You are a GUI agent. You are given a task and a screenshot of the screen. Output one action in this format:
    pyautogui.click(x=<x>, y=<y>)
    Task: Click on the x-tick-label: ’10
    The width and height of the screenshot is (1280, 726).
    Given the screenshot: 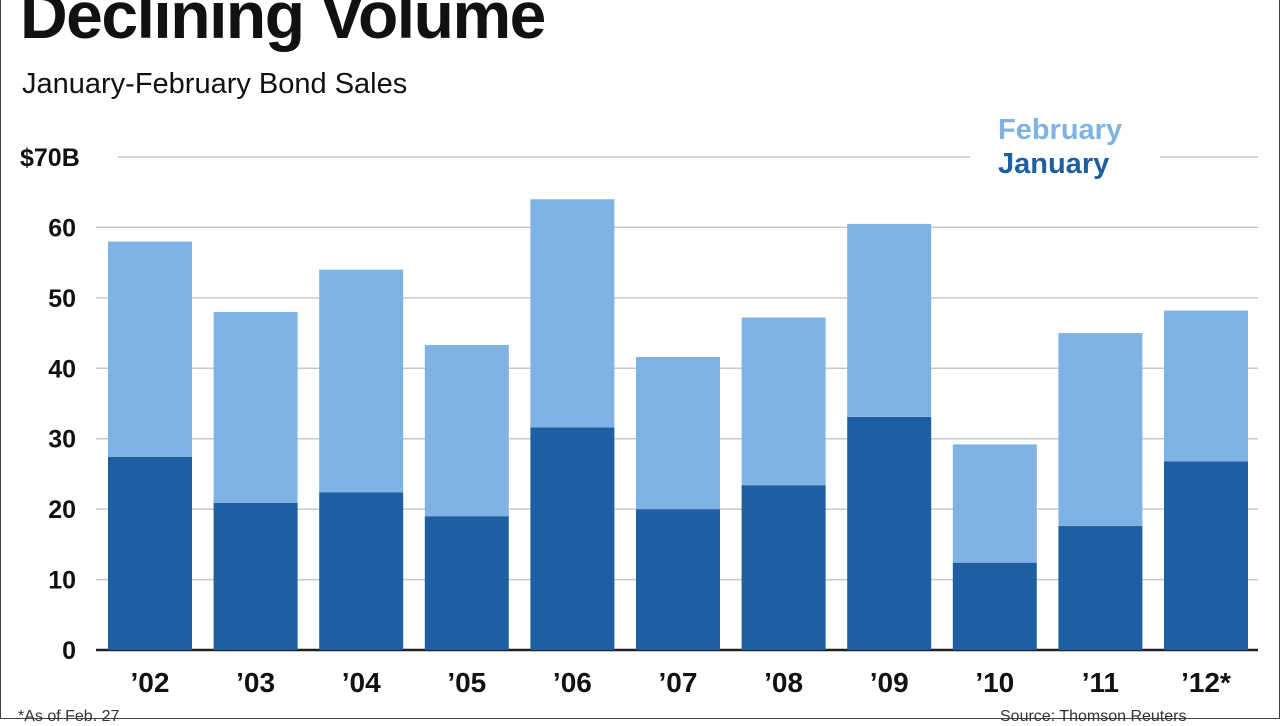 What is the action you would take?
    pyautogui.click(x=994, y=682)
    